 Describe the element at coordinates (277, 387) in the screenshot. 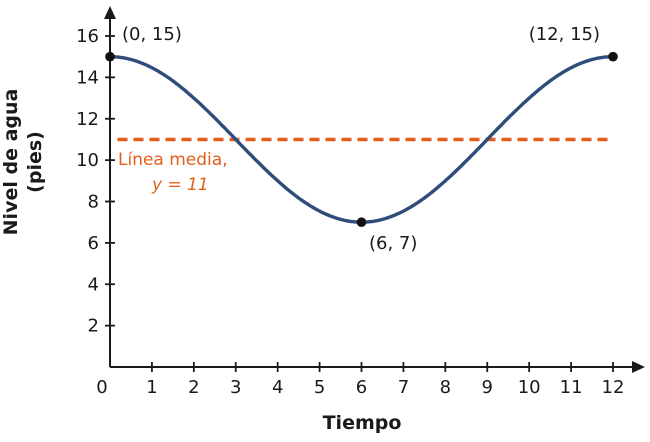

I see `x-tick-label: 4` at that location.